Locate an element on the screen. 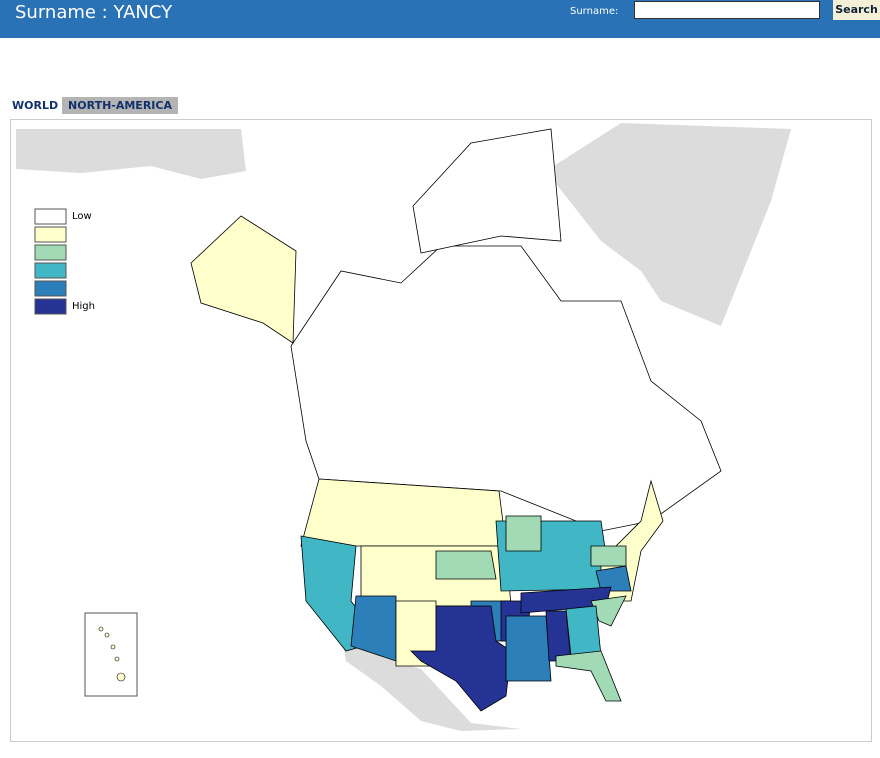 Image resolution: width=880 pixels, height=758 pixels. florida is located at coordinates (588, 676).